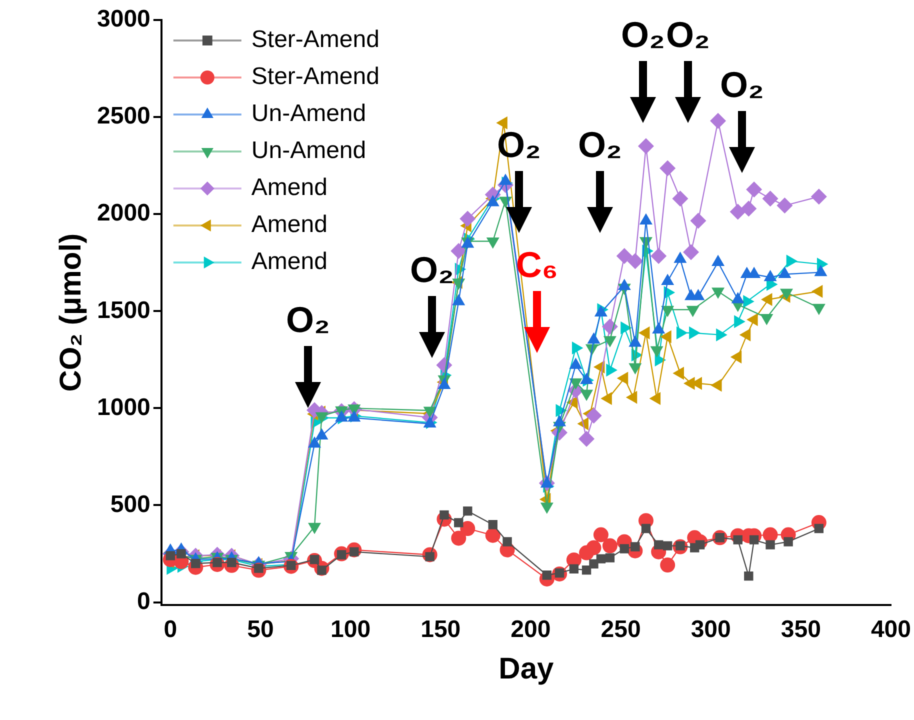 This screenshot has width=914, height=720. Describe the element at coordinates (171, 630) in the screenshot. I see `x-tick-label: 0` at that location.